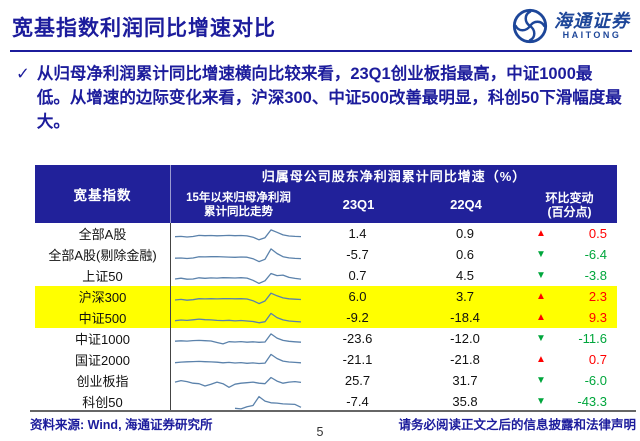 The width and height of the screenshot is (640, 441). Describe the element at coordinates (357, 359) in the screenshot. I see `q1-value: -21.1` at that location.